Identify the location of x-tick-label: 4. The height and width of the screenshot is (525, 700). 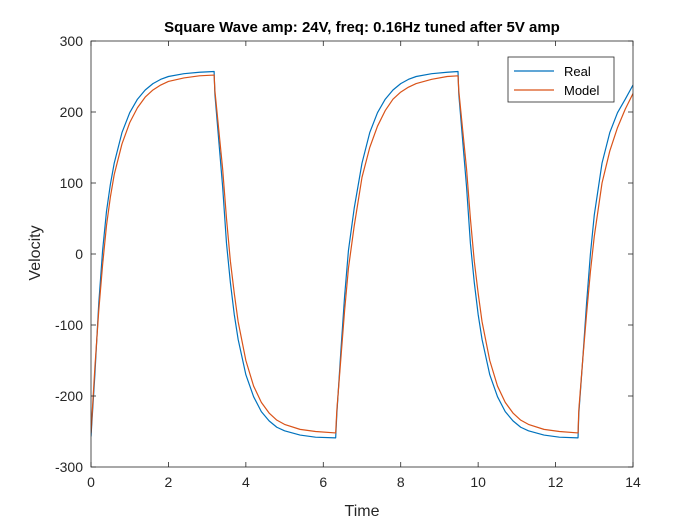
(246, 482).